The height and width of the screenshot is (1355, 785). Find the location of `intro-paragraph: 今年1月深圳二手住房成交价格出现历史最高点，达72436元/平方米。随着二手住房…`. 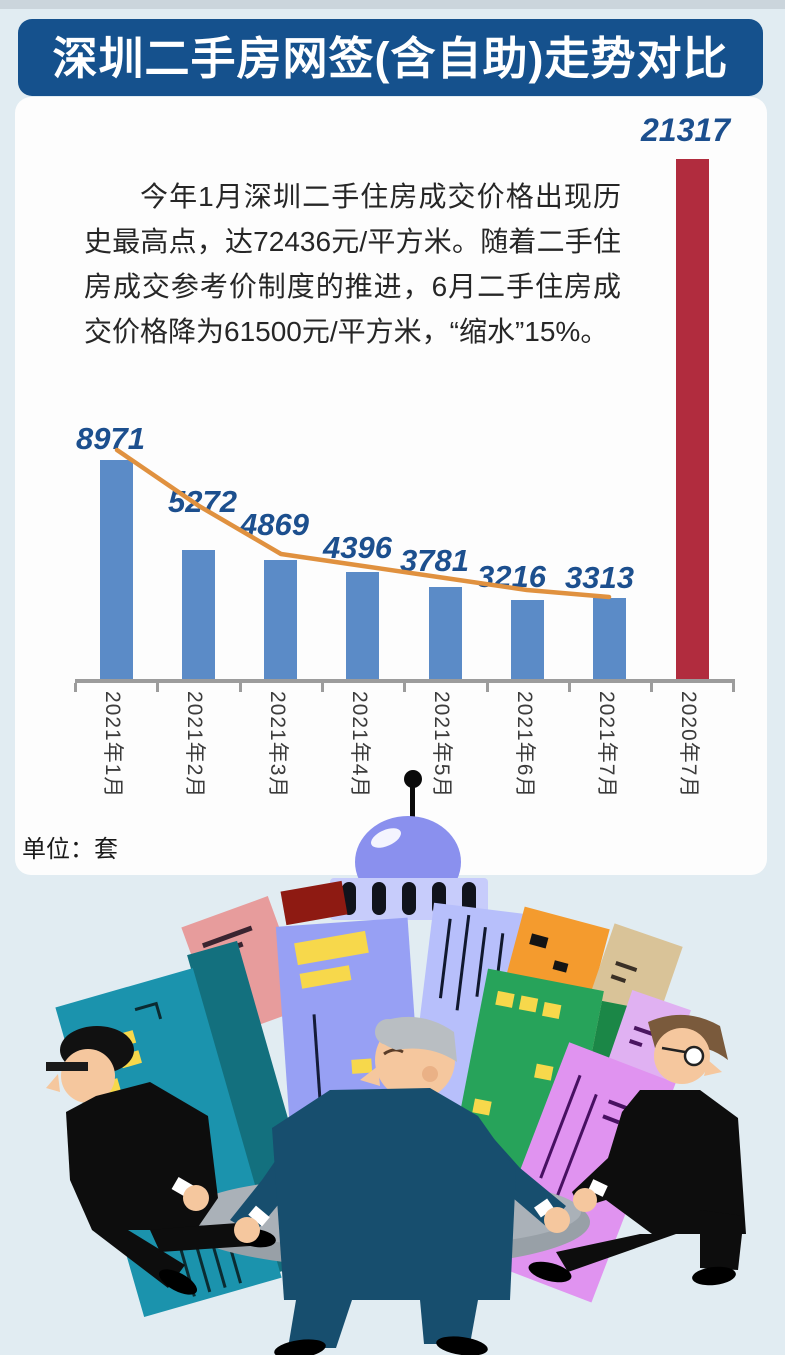

intro-paragraph: 今年1月深圳二手住房成交价格出现历史最高点，达72436元/平方米。随着二手住房… is located at coordinates (352, 264).